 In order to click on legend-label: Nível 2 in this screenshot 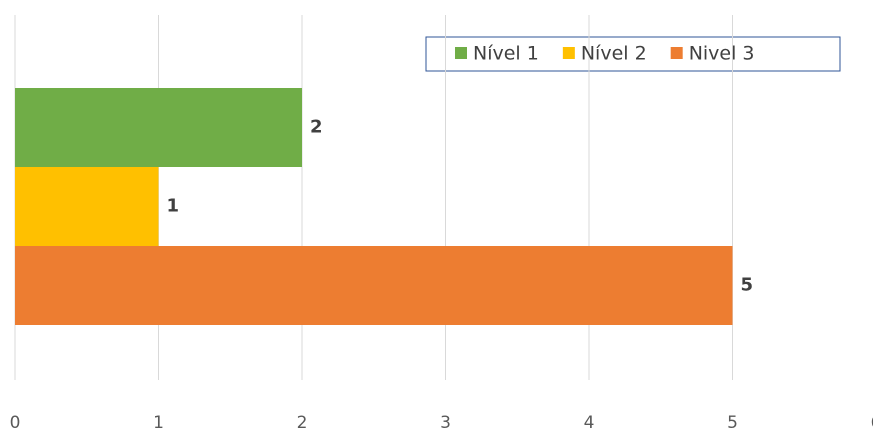, I will do `click(614, 54)`.